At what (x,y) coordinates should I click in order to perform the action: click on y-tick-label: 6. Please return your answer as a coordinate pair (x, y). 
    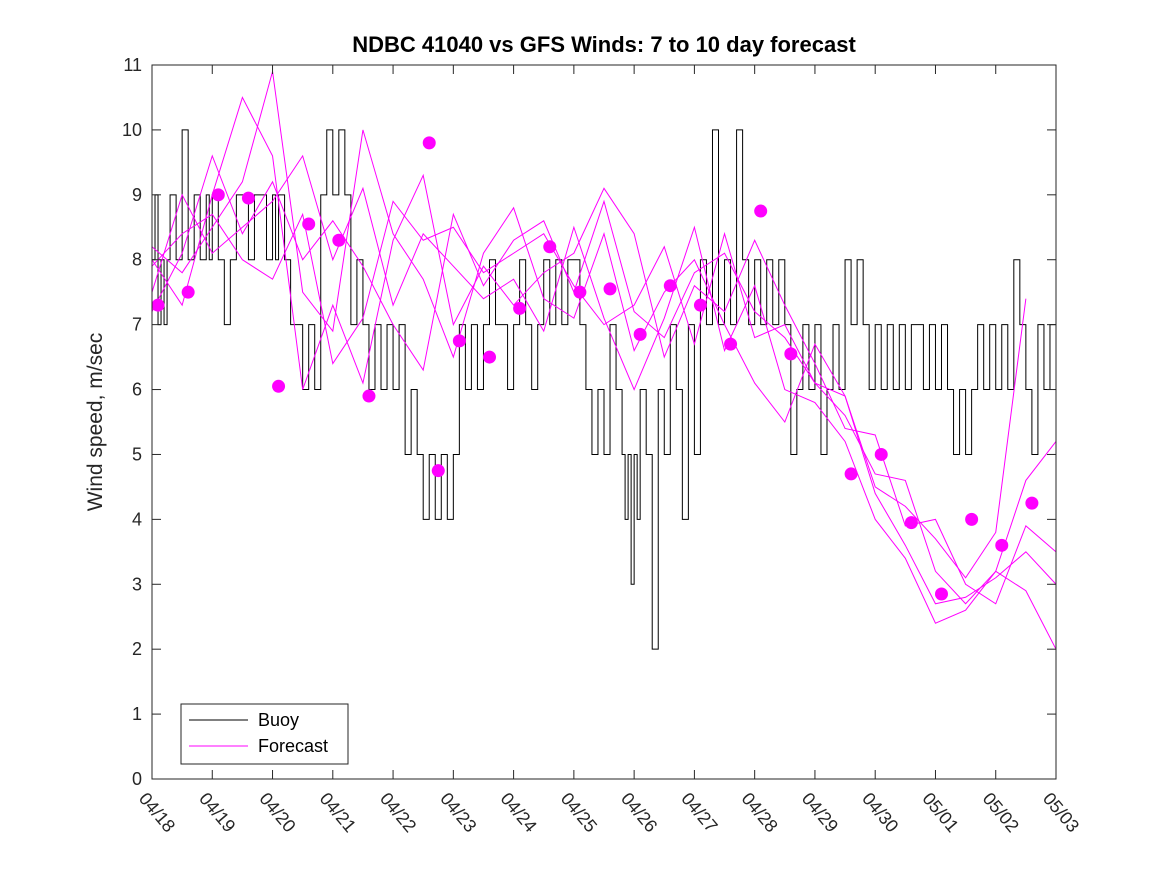
    Looking at the image, I should click on (137, 390).